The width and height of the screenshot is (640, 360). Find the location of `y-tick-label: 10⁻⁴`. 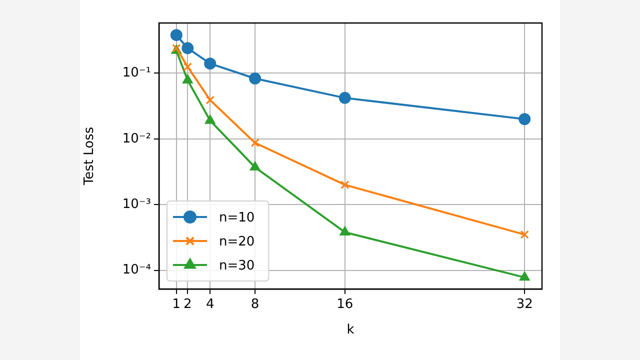

y-tick-label: 10⁻⁴ is located at coordinates (136, 270).